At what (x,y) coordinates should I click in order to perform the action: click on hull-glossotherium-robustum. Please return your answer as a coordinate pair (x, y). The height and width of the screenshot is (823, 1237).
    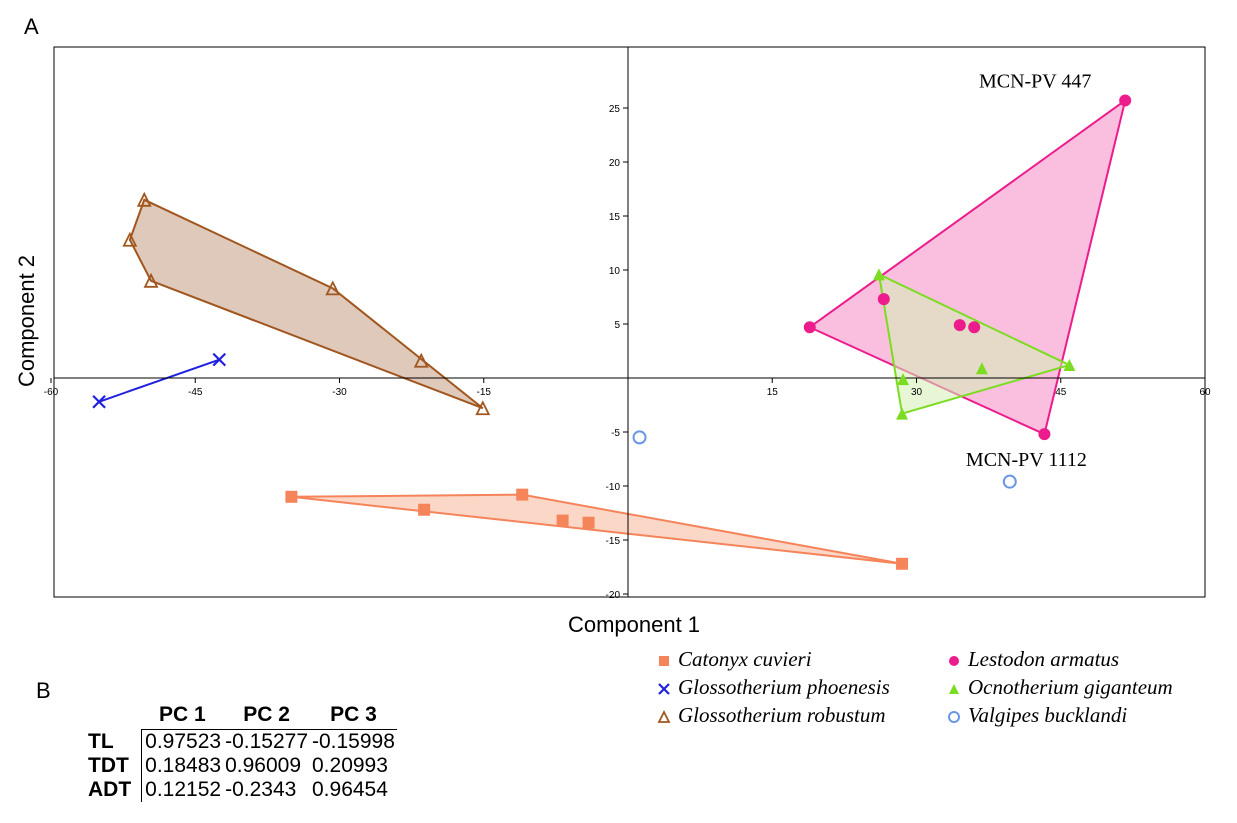
    Looking at the image, I should click on (306, 304).